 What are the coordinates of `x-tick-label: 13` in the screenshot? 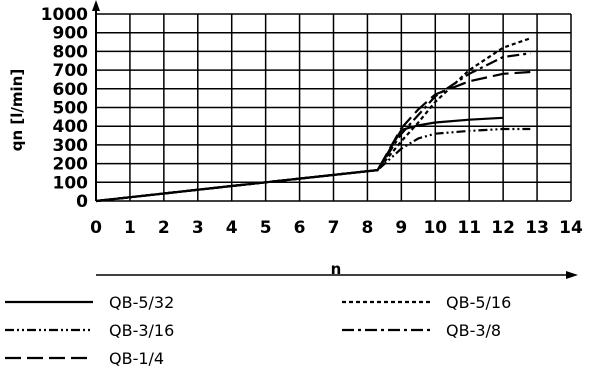 It's located at (537, 228).